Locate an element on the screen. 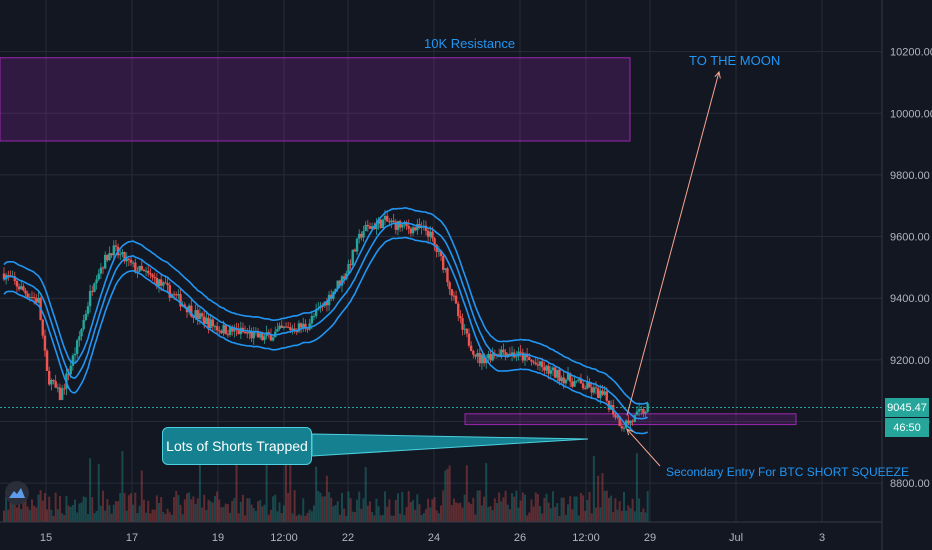 This screenshot has height=550, width=932. moon-label: TO THE MOON is located at coordinates (735, 60).